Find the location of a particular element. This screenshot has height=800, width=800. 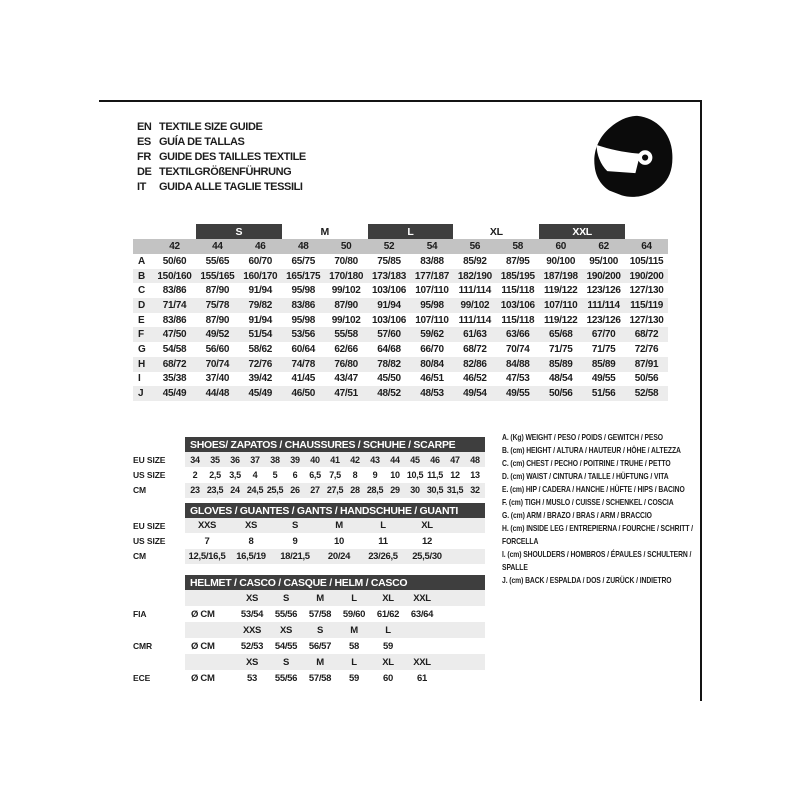

language-title: GUÍA DE TALLAS is located at coordinates (202, 141).